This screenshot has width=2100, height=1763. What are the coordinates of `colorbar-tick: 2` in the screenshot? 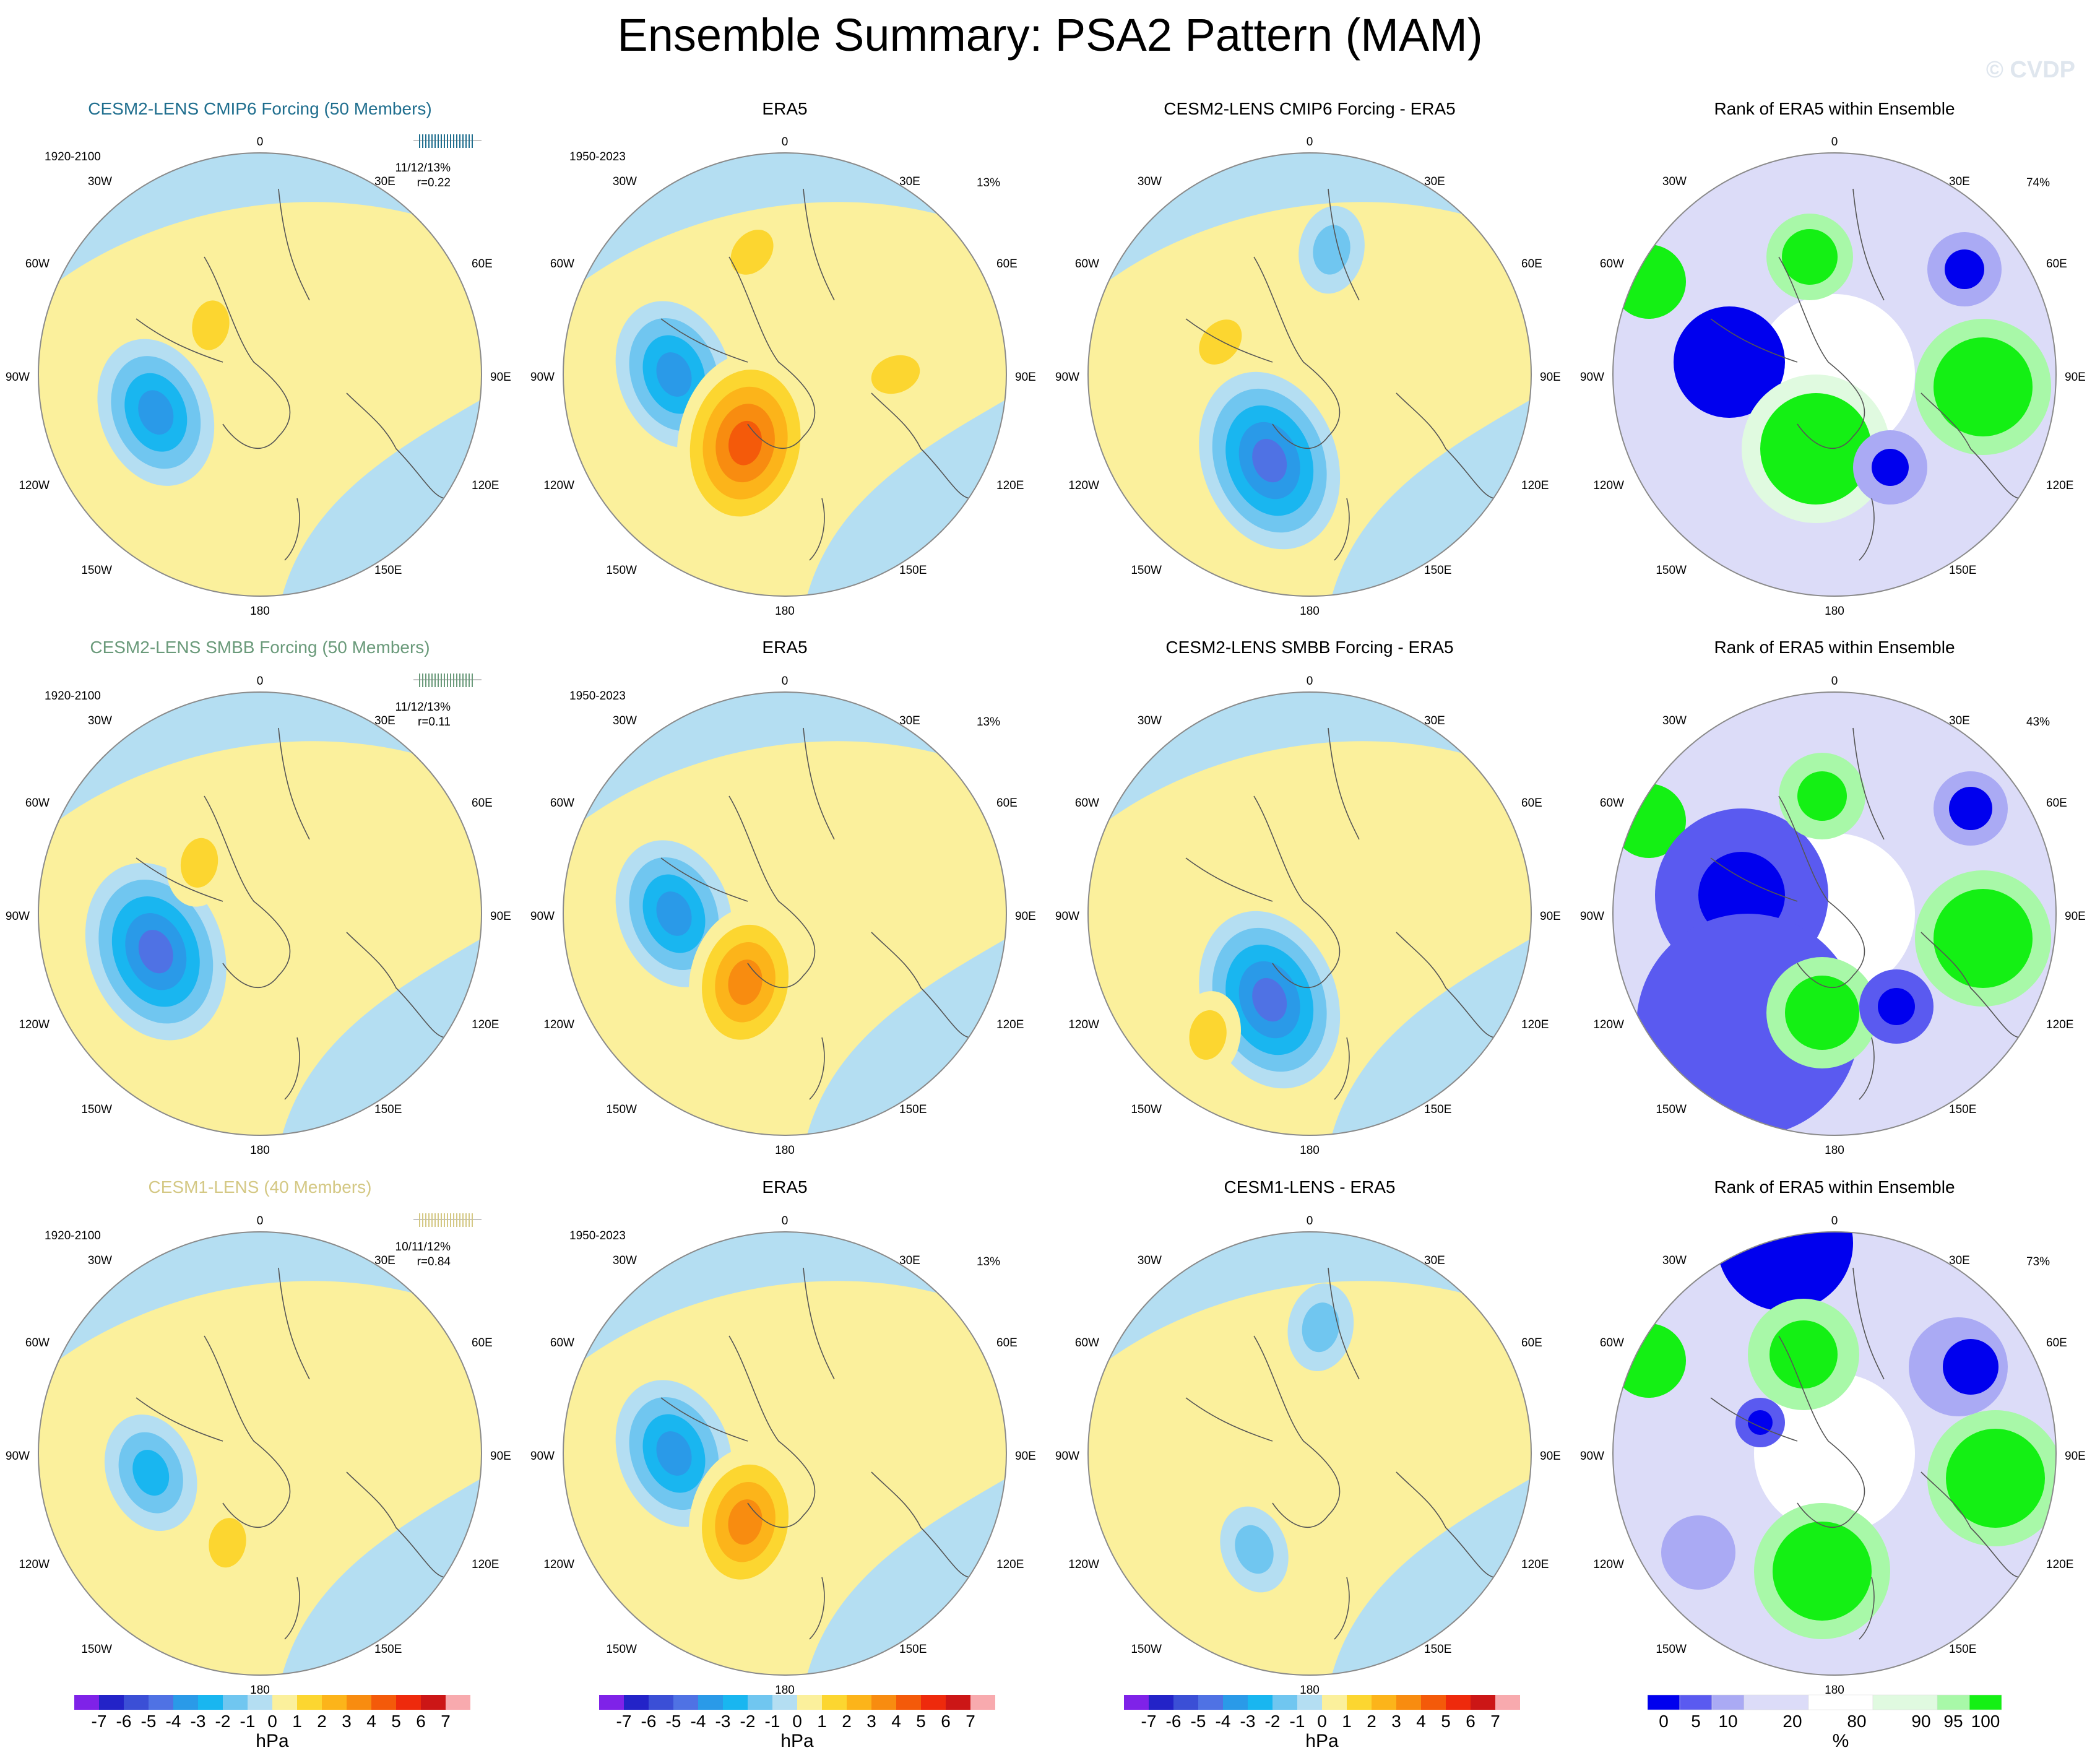 It's located at (322, 1721).